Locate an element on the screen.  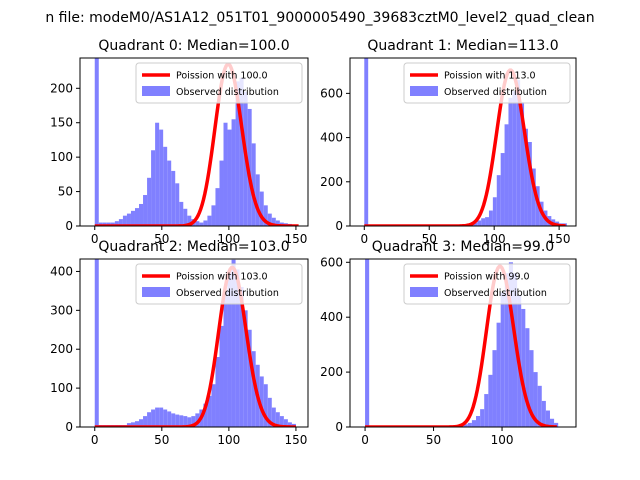
legend-box is located at coordinates (487, 284).